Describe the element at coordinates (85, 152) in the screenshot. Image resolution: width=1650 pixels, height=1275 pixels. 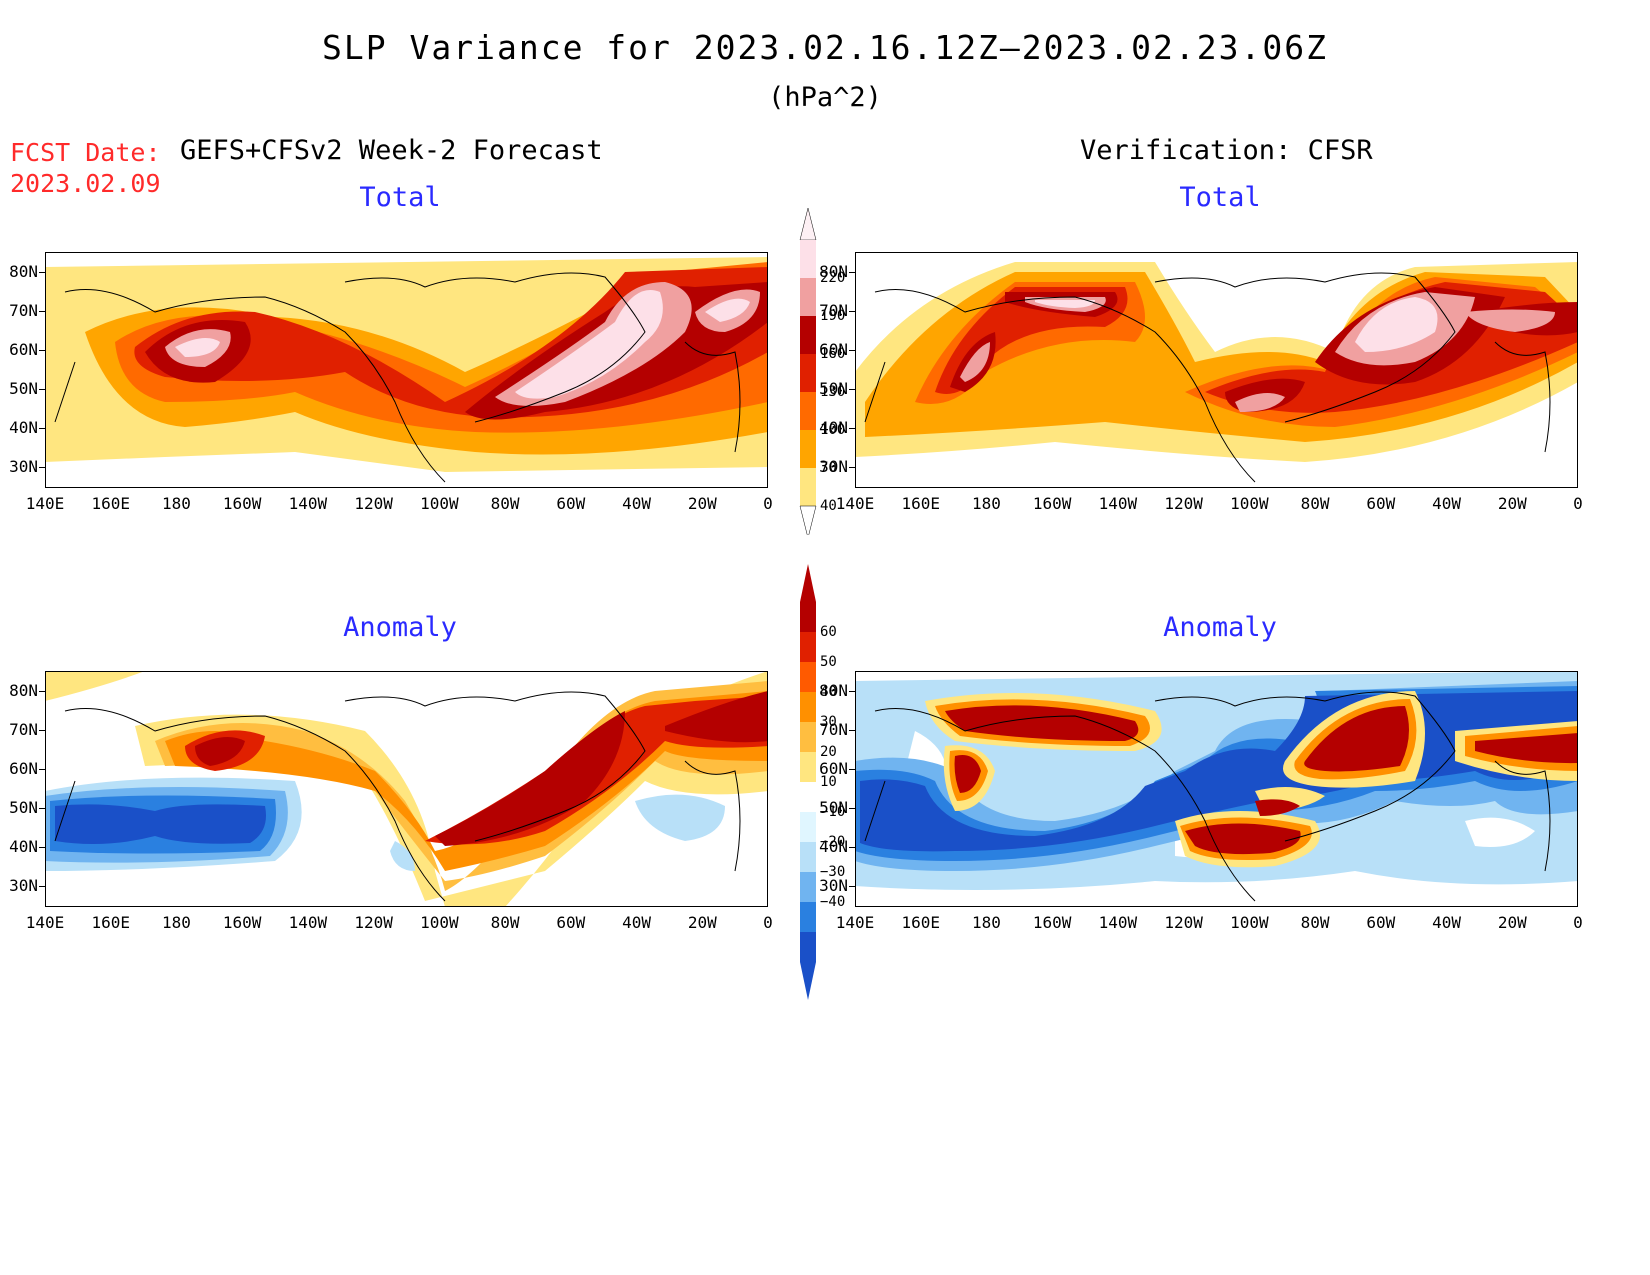
I see `fcst-date-label: FCST Date:` at that location.